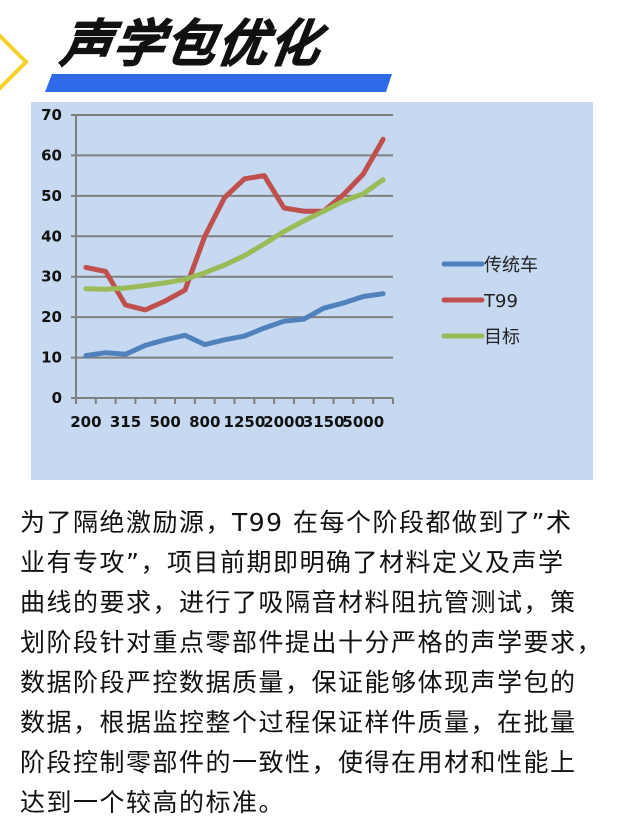 Image resolution: width=630 pixels, height=837 pixels. What do you see at coordinates (51, 317) in the screenshot?
I see `y-tick-label: 20` at bounding box center [51, 317].